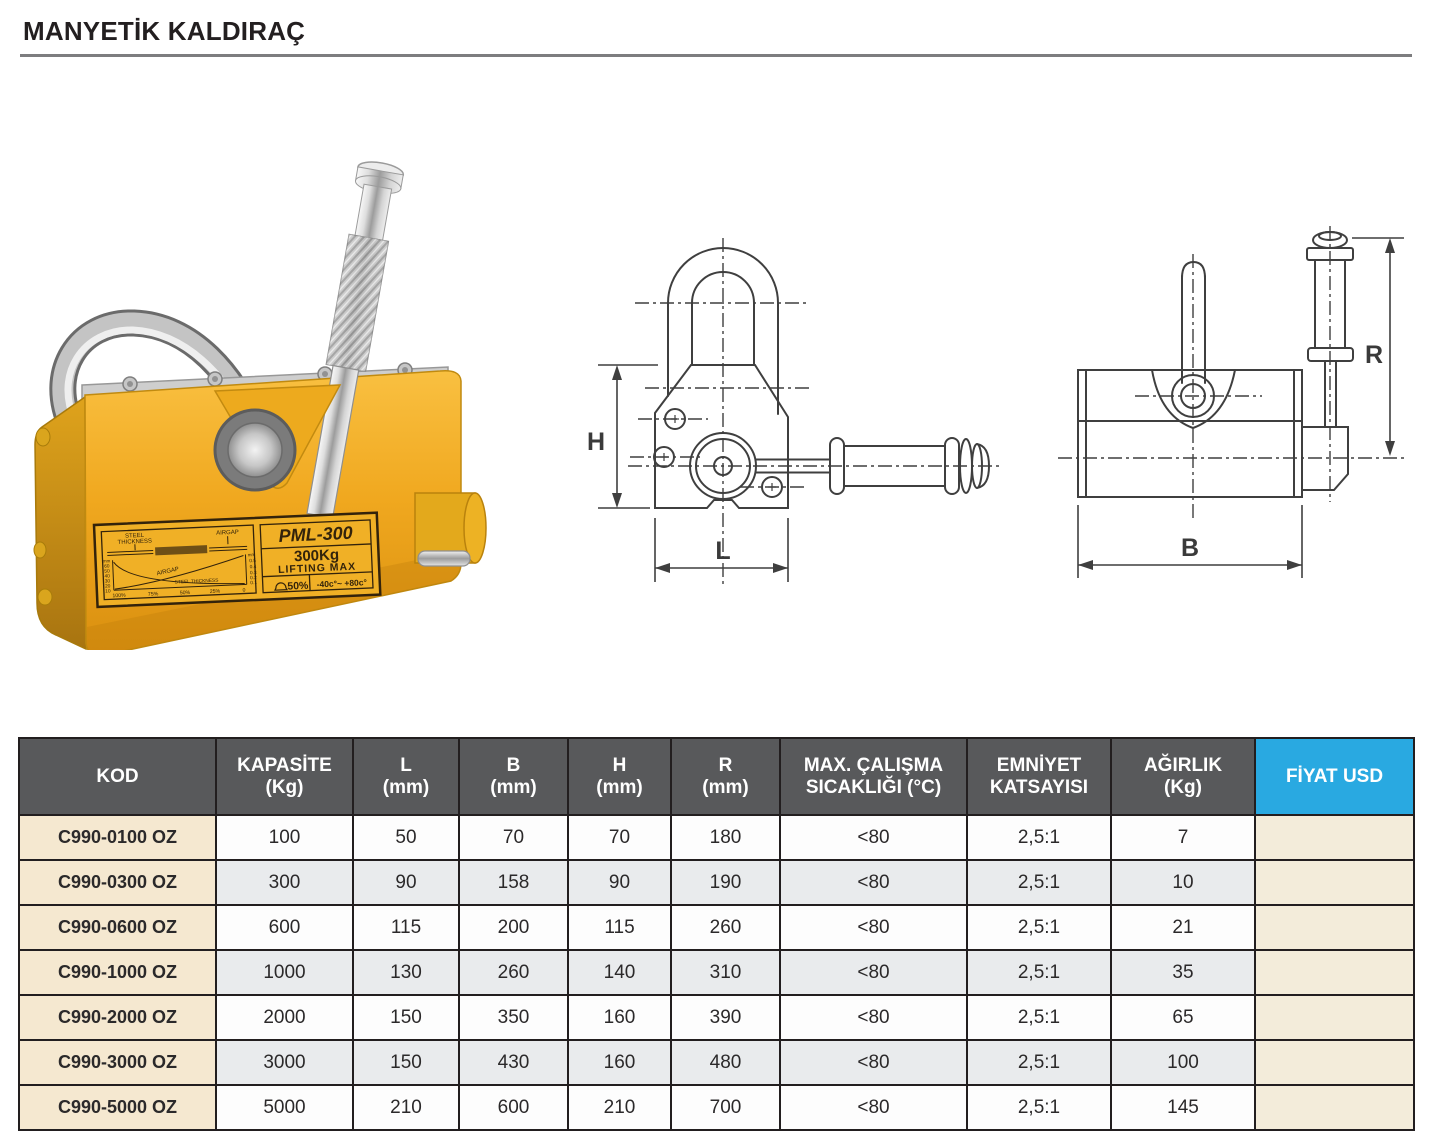  What do you see at coordinates (253, 578) in the screenshot?
I see `svg-text: 0.2` at bounding box center [253, 578].